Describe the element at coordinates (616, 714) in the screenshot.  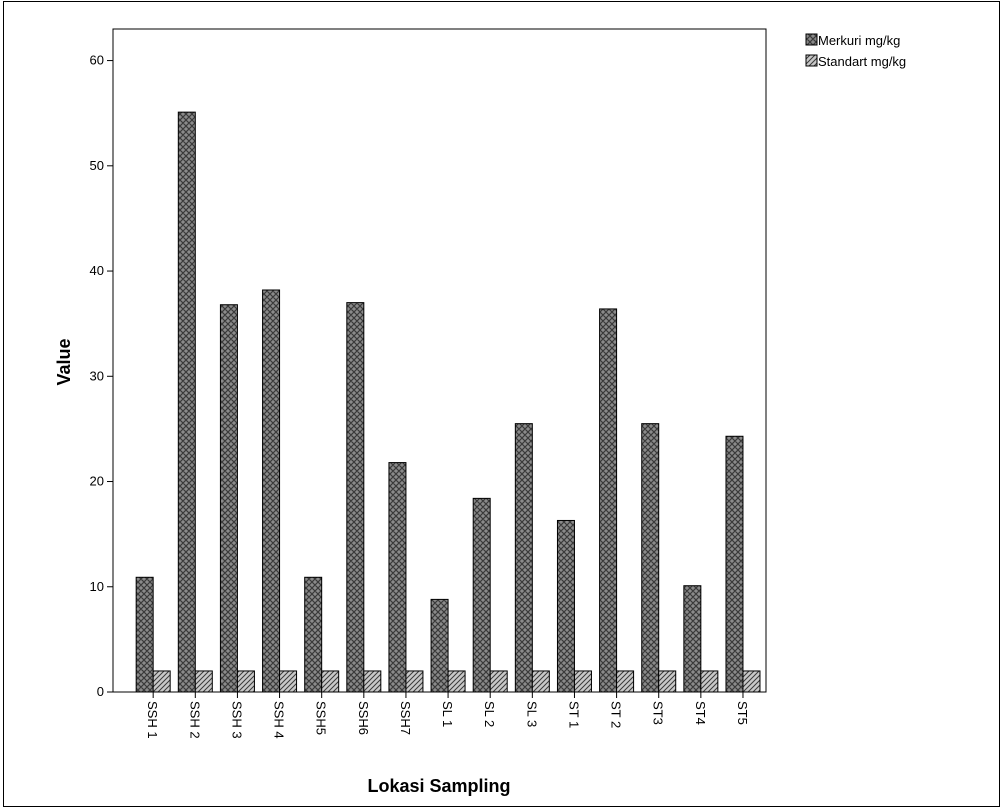
I see `x-tick-label: ST 2` at that location.